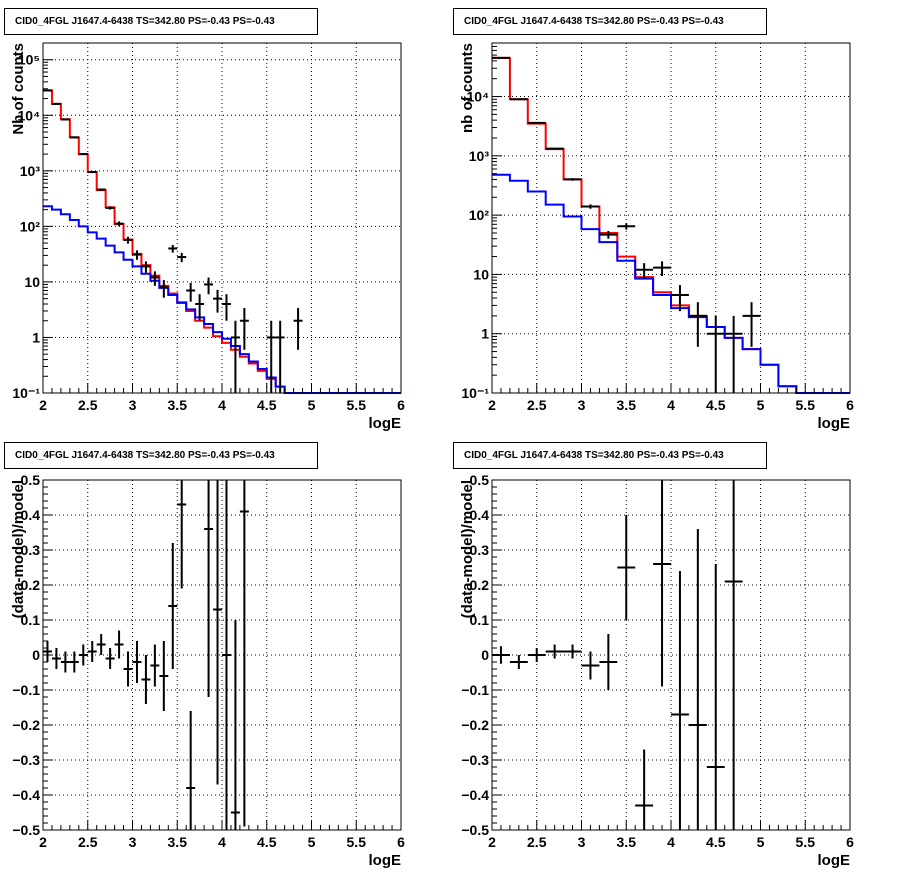 The height and width of the screenshot is (875, 898). Describe the element at coordinates (18, 549) in the screenshot. I see `y-axis-title: (data-model)/model` at that location.